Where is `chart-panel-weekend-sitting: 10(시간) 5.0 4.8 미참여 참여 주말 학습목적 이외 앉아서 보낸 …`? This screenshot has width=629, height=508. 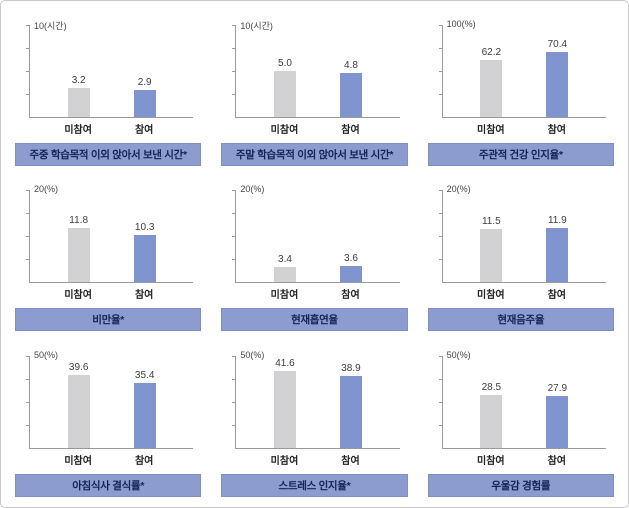
chart-panel-weekend-sitting: 10(시간) 5.0 4.8 미참여 참여 주말 학습목적 이외 앉아서 보낸 … is located at coordinates (314, 90).